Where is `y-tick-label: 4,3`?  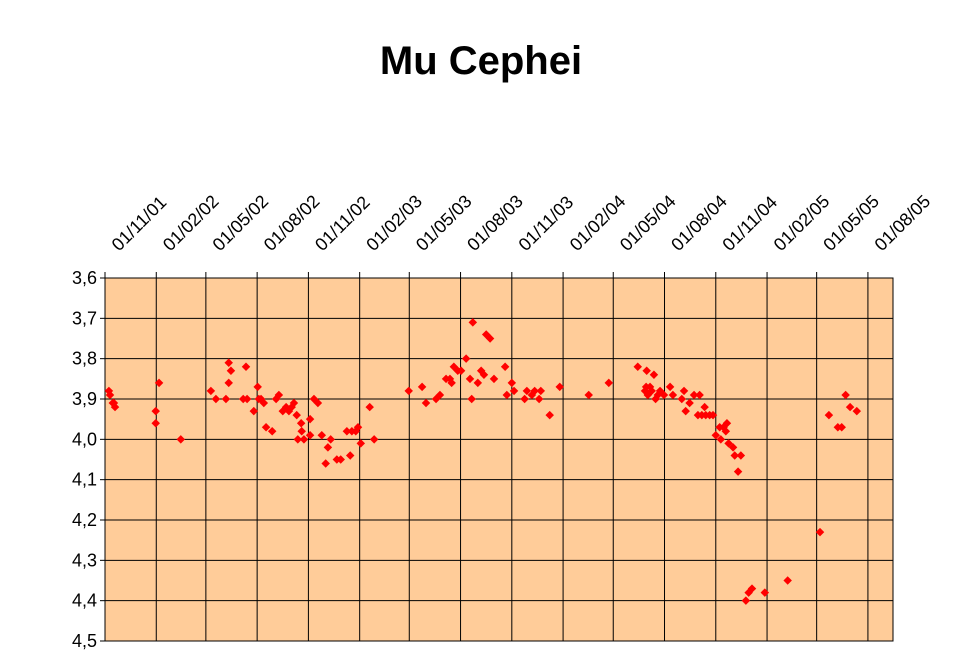 y-tick-label: 4,3 is located at coordinates (84, 560).